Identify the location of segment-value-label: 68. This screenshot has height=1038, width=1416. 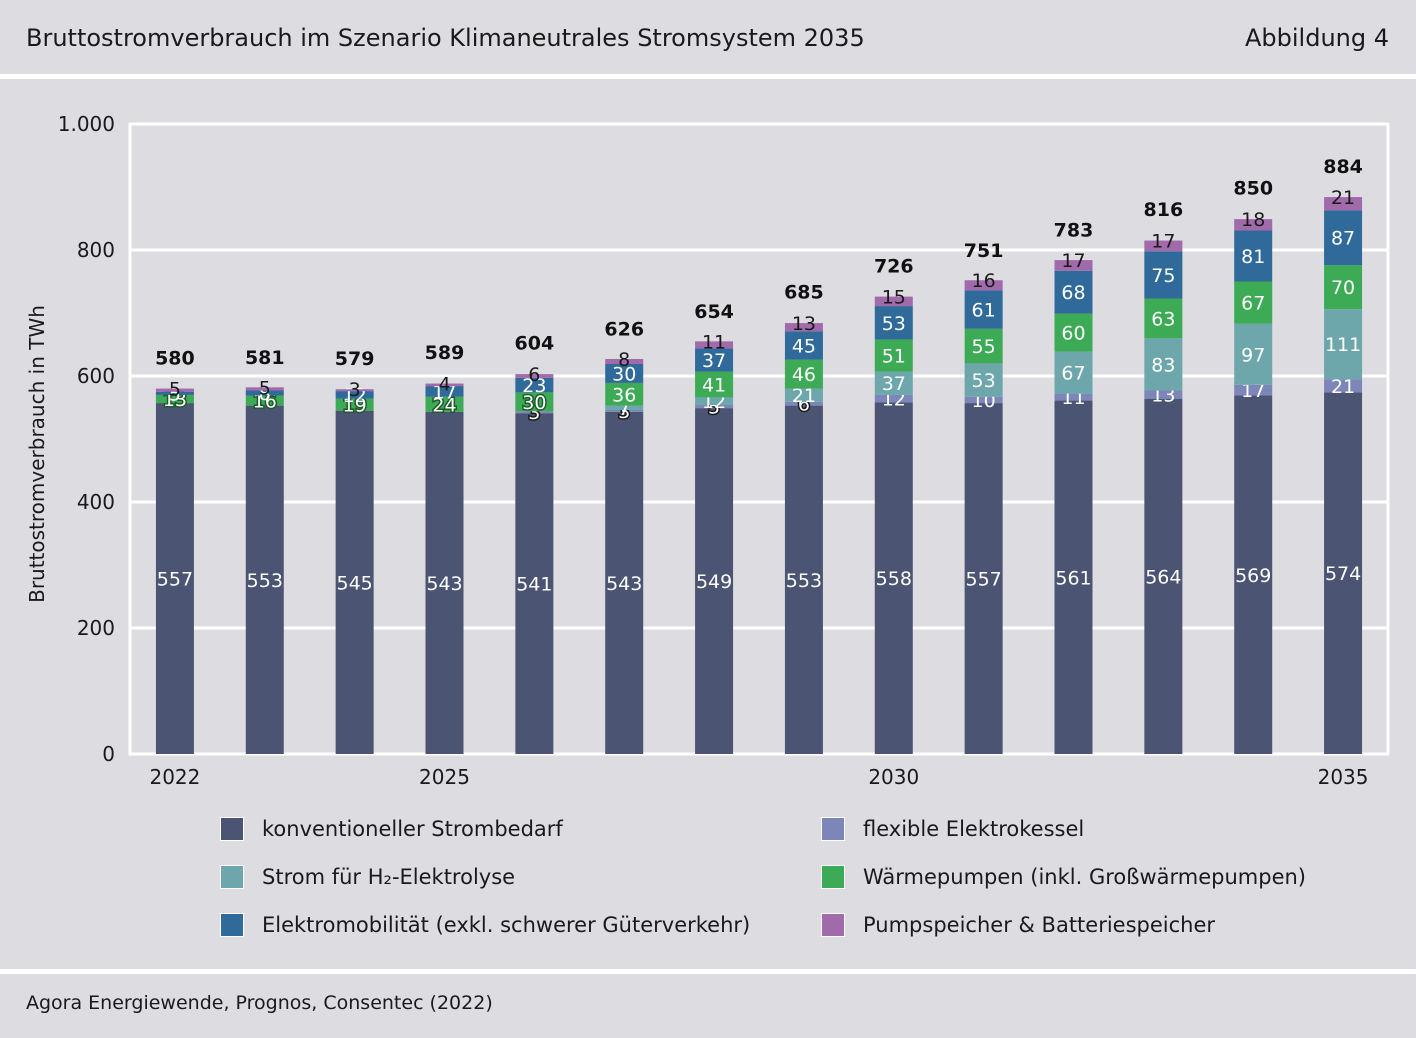
(1073, 293).